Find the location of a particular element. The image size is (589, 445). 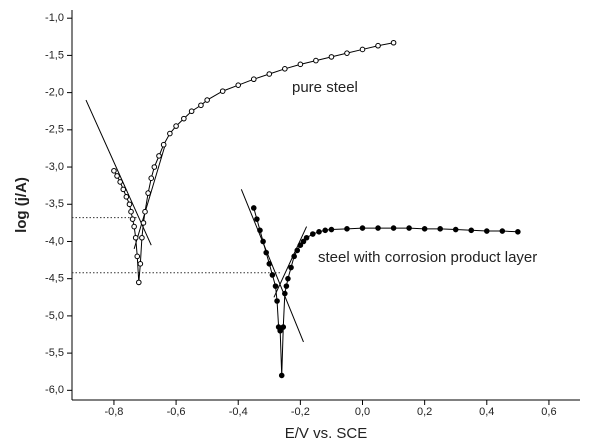

x-tick-label: 0,0 is located at coordinates (362, 412).